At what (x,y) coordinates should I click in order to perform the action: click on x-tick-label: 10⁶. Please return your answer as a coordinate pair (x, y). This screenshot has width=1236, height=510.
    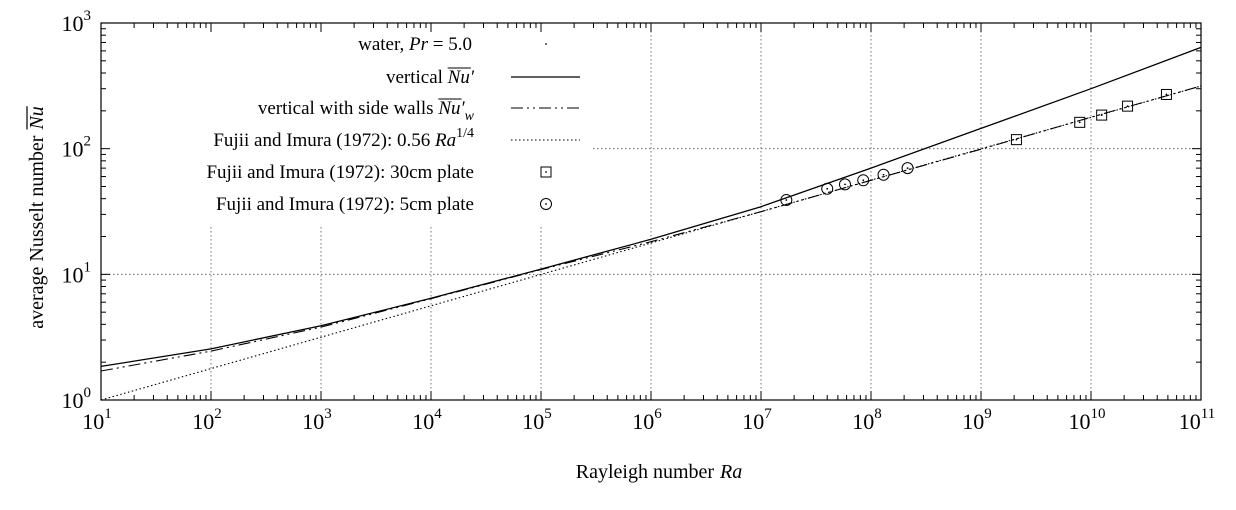
    Looking at the image, I should click on (647, 420).